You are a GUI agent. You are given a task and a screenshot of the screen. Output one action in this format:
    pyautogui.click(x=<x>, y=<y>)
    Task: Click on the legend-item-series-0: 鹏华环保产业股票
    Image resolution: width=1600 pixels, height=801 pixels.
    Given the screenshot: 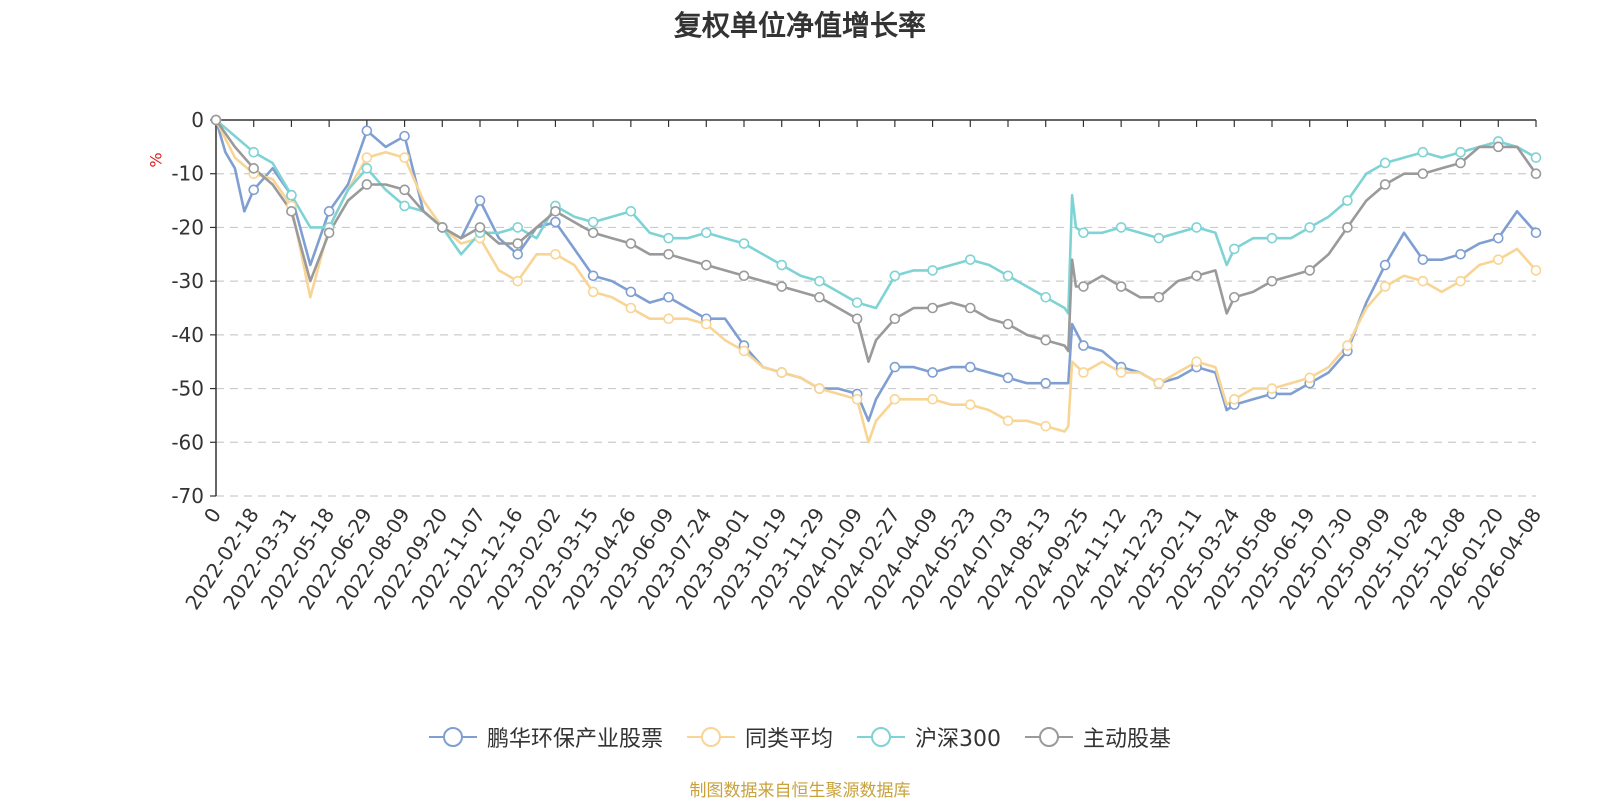 What is the action you would take?
    pyautogui.click(x=545, y=737)
    